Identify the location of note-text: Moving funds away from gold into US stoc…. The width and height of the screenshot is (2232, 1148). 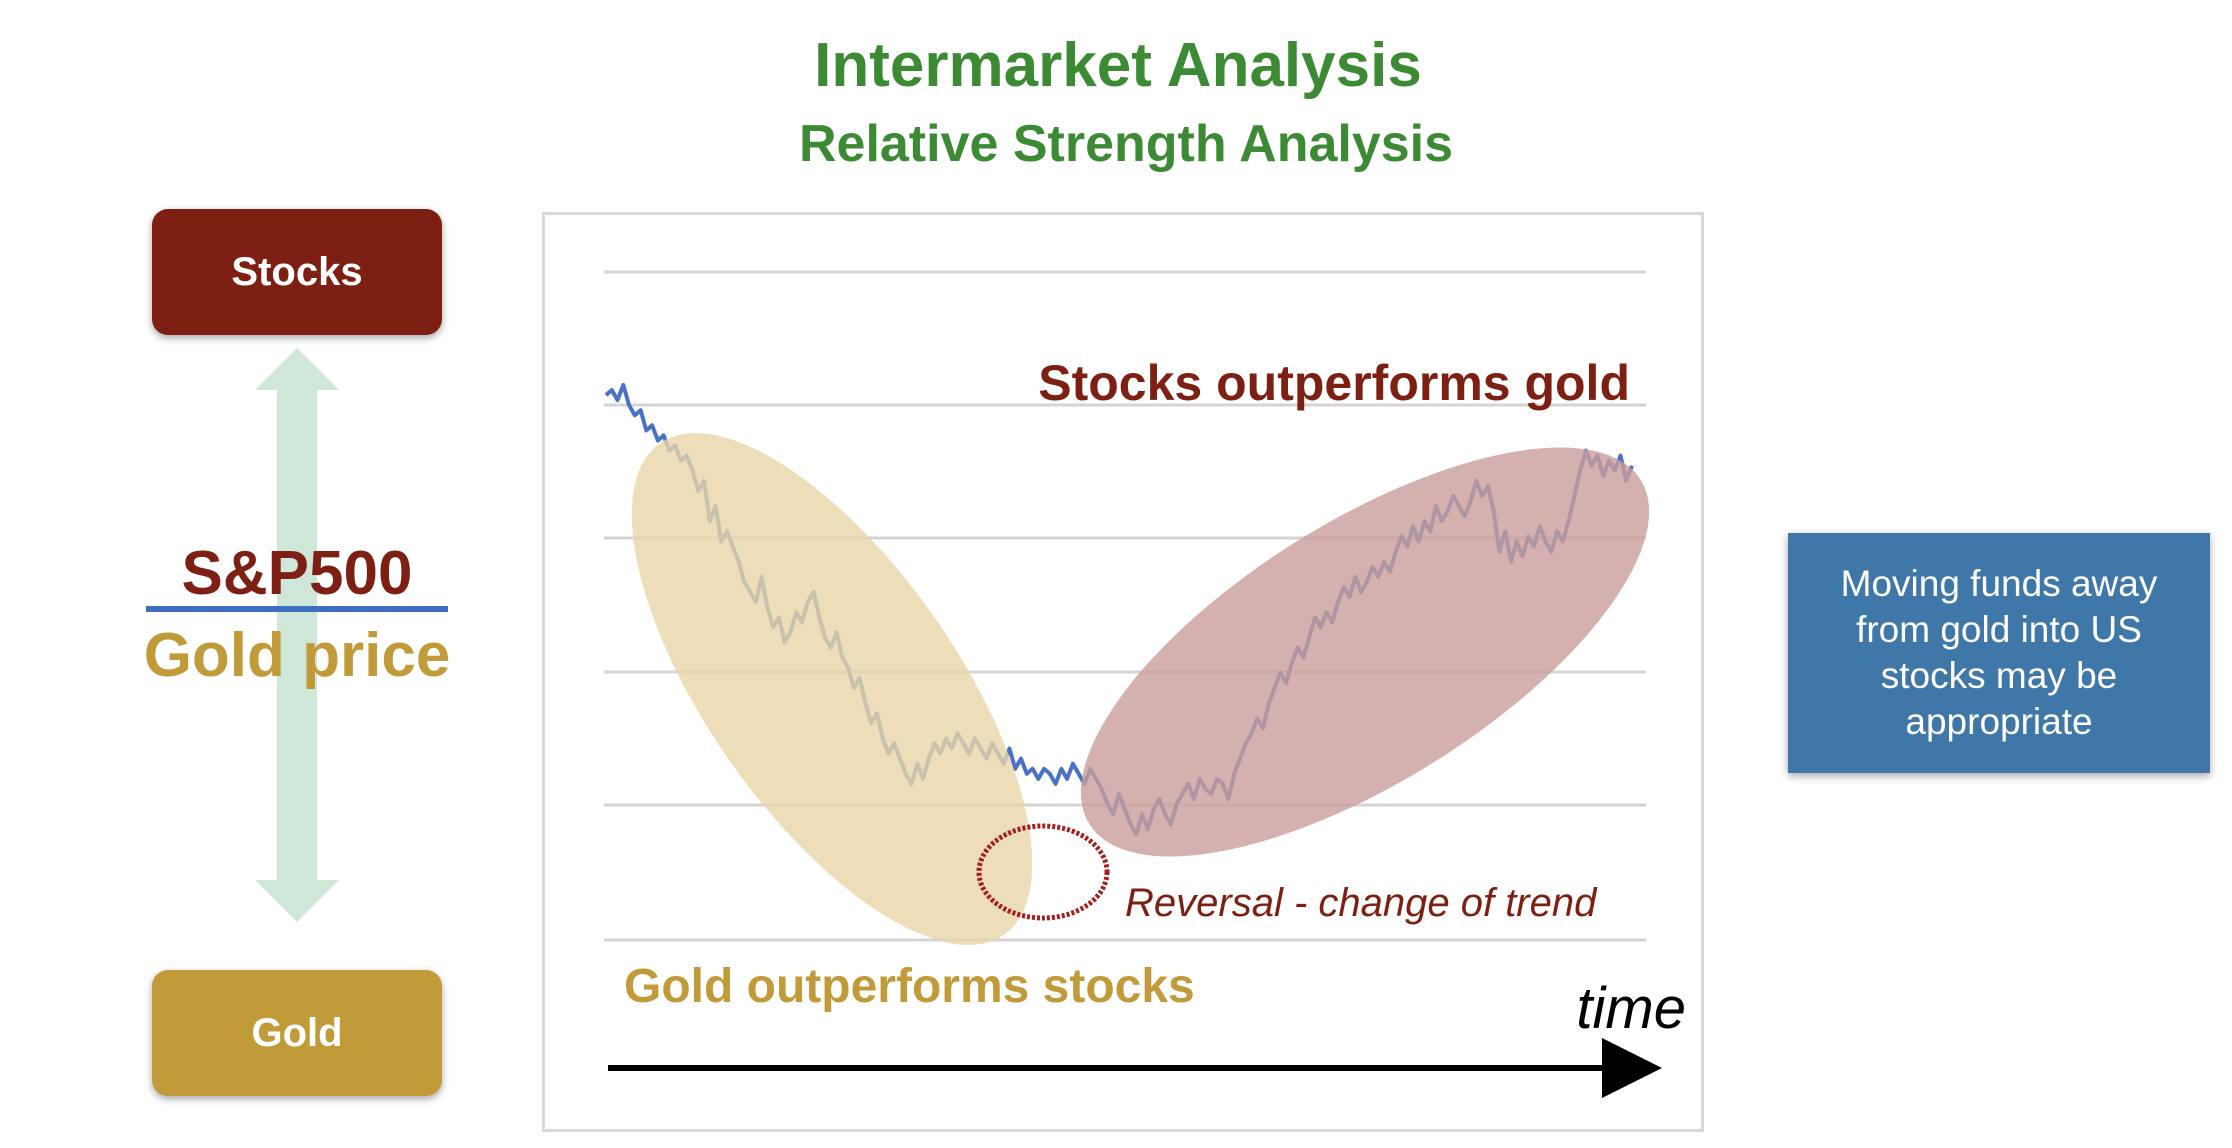
(1999, 652).